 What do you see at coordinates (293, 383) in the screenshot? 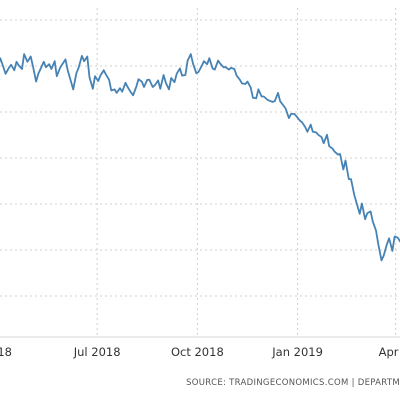
I see `source-note: SOURCE: TRADINGECONOMICS.COM | DEPARTM` at bounding box center [293, 383].